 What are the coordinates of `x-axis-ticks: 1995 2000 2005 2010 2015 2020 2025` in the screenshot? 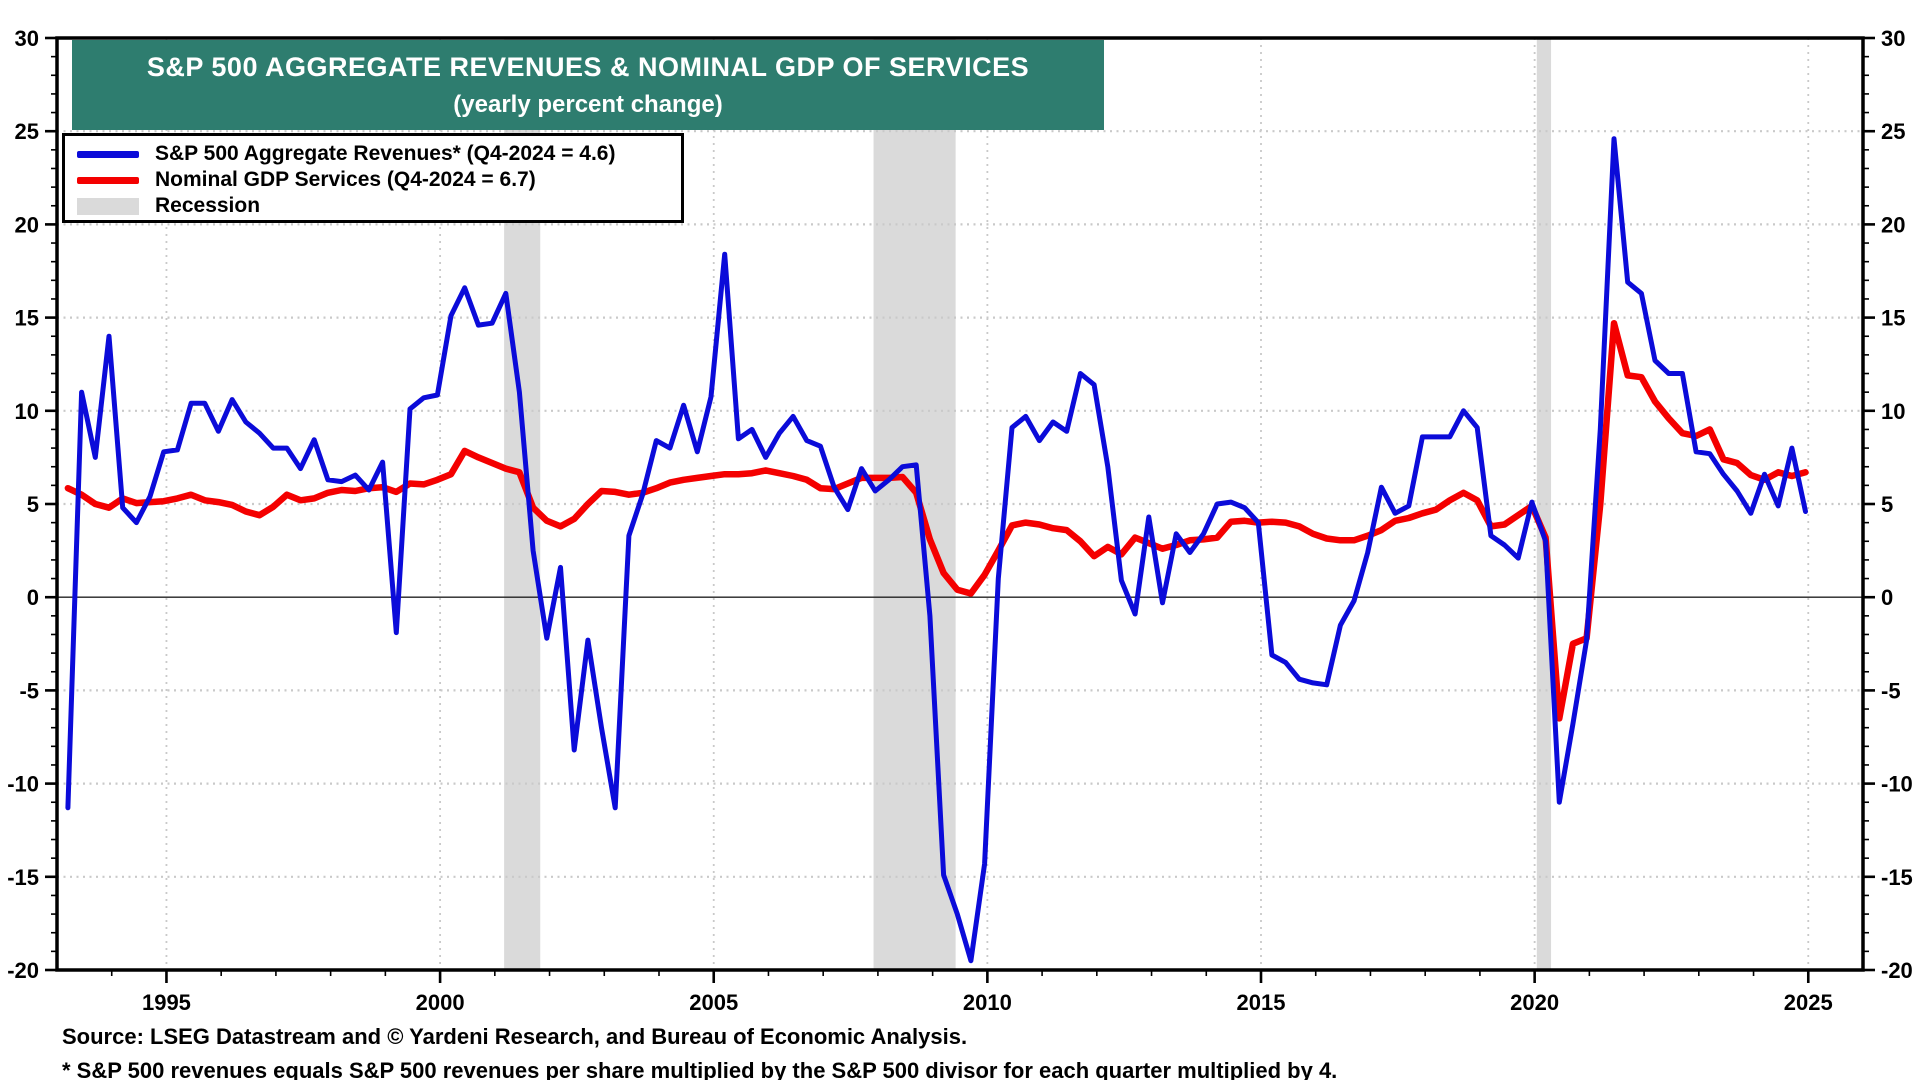 It's located at (971, 992).